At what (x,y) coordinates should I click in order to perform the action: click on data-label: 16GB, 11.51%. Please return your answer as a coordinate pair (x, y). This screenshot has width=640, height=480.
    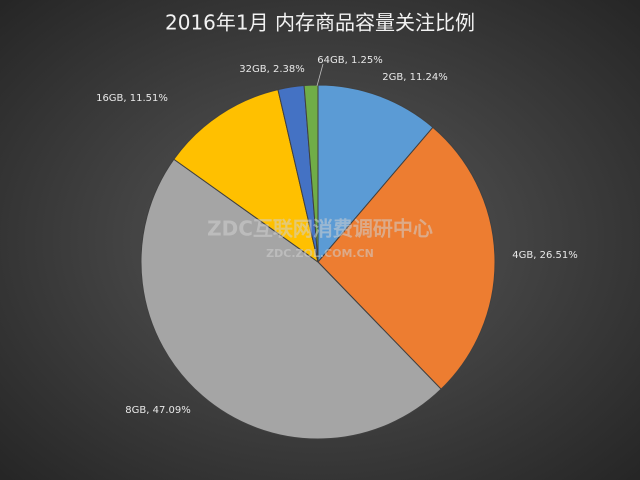
    Looking at the image, I should click on (132, 98).